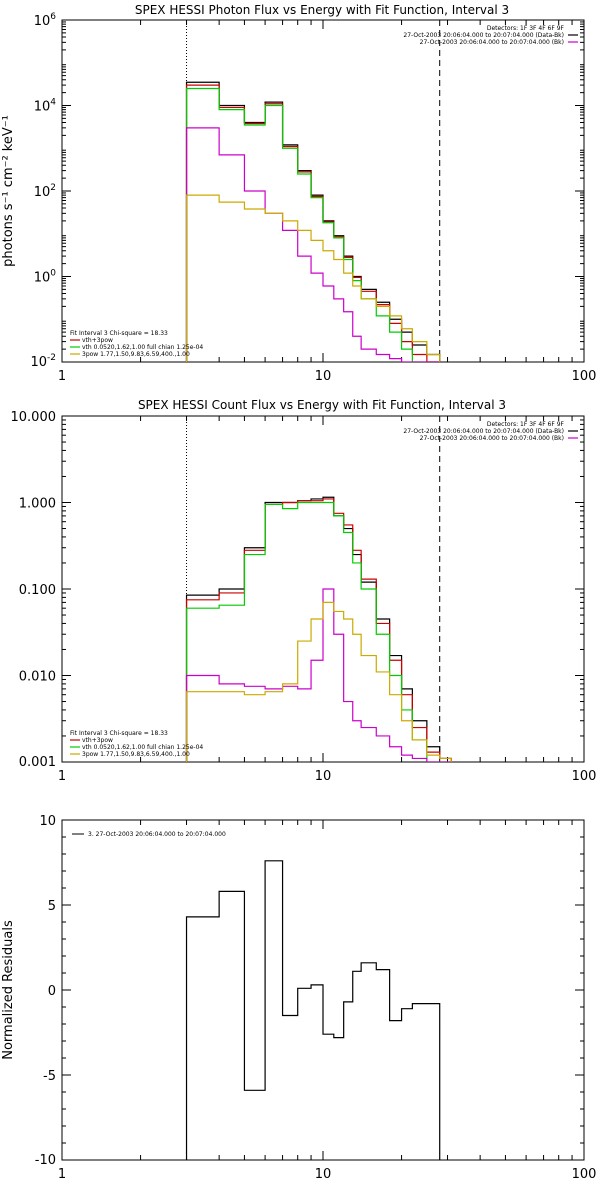 The width and height of the screenshot is (600, 1204). Describe the element at coordinates (37, 504) in the screenshot. I see `y-tick-label: 1.000` at that location.